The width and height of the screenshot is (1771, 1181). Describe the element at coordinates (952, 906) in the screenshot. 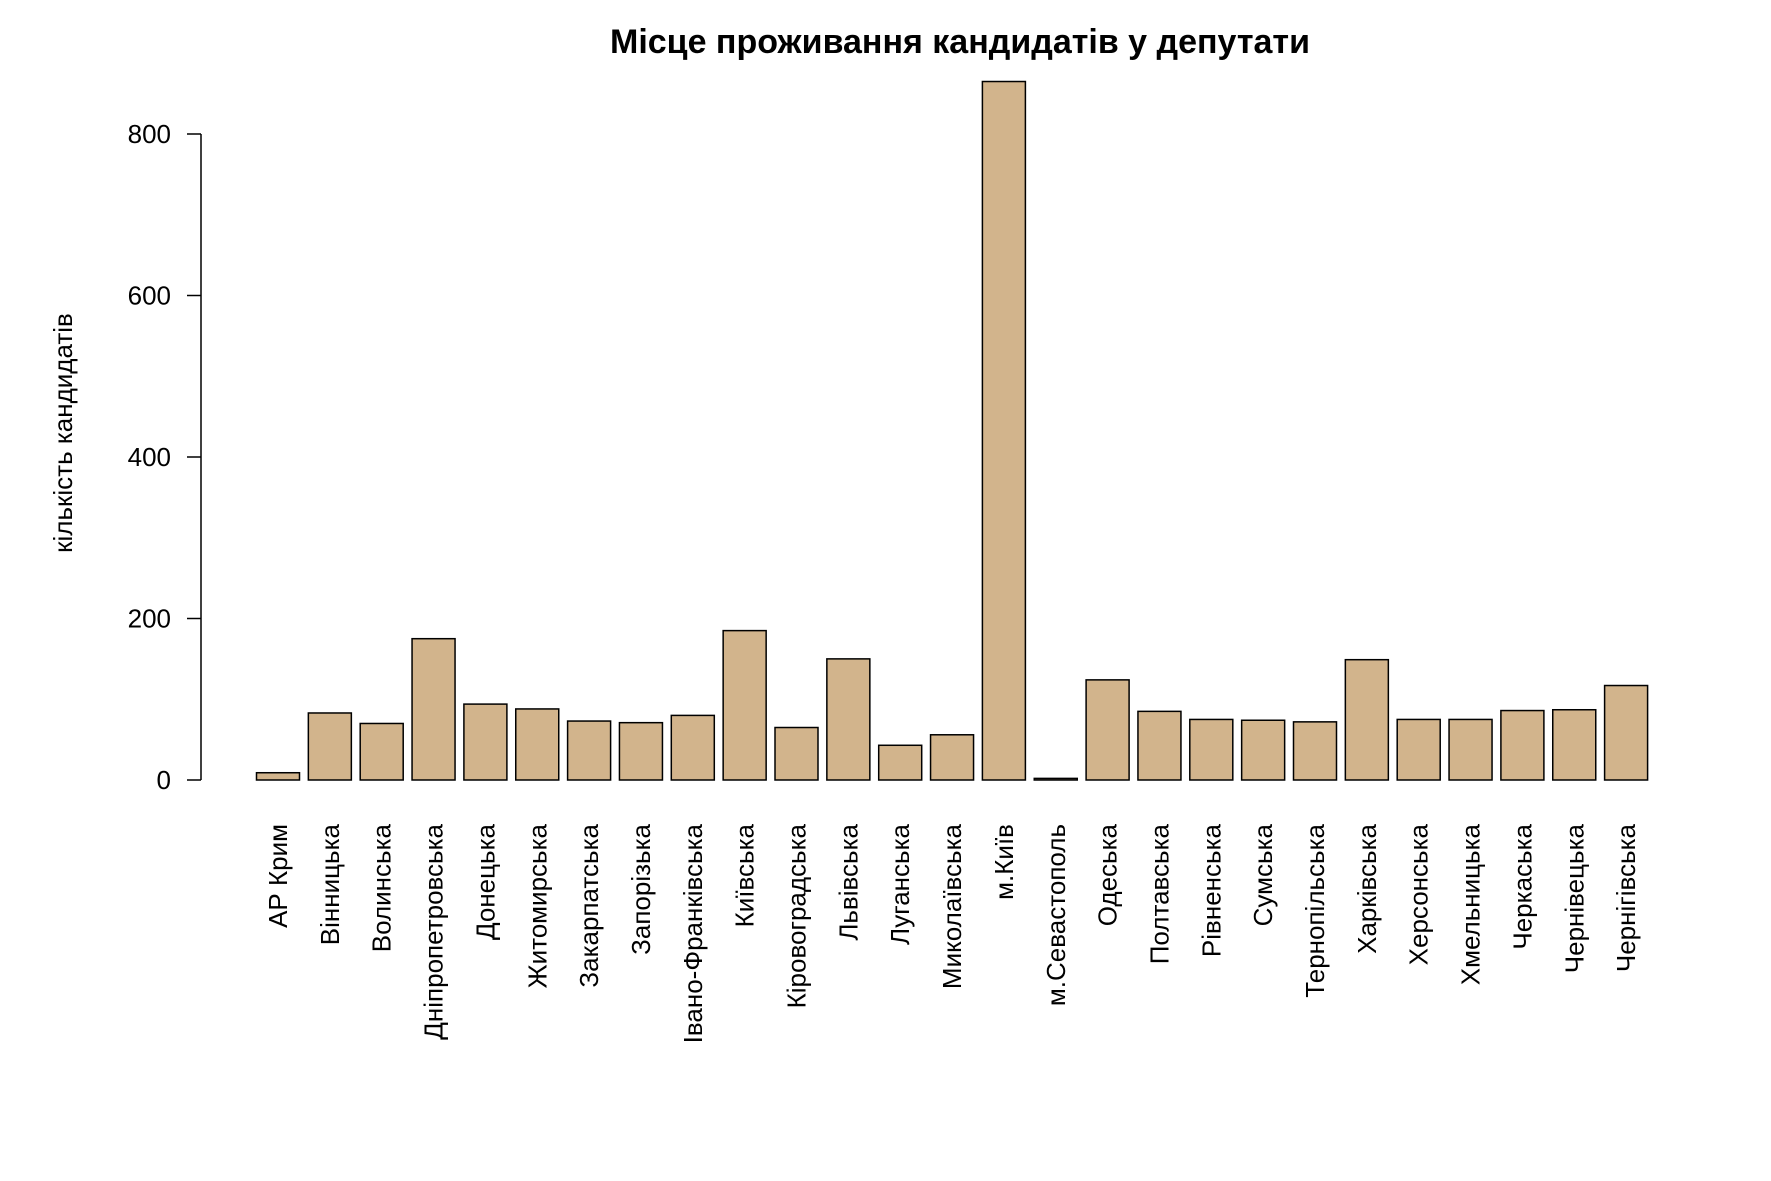

I see `category-label: Миколаївська` at that location.